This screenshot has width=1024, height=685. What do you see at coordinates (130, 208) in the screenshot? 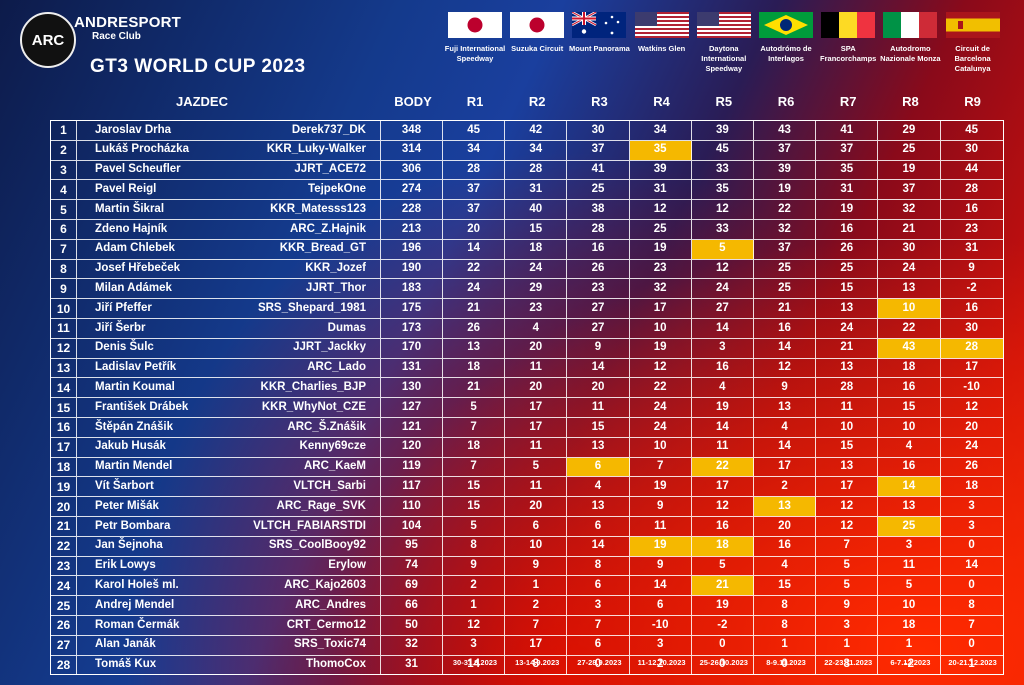
I see `driver-name: Martin Šikral` at bounding box center [130, 208].